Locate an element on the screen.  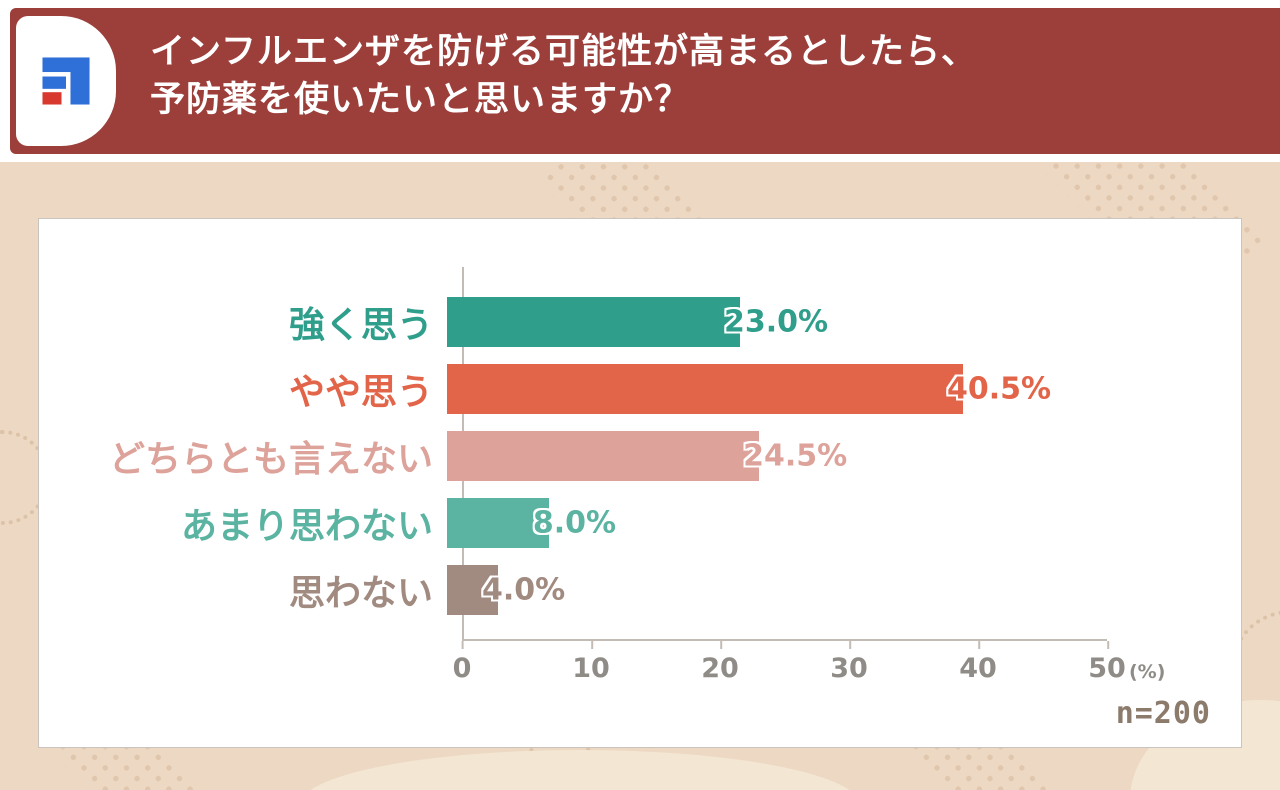
page-title: インフルエンザを防げる可能性が高まるとしたら、 予防薬を使いたいと思いますか？ is located at coordinates (563, 76).